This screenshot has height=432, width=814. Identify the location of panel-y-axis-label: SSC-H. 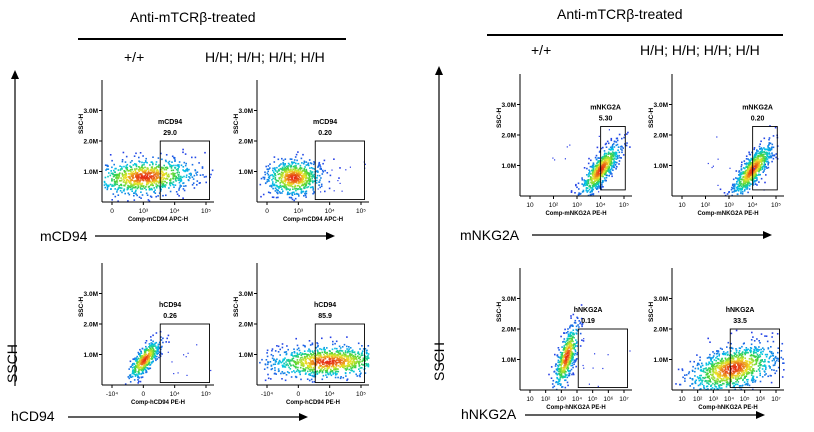
(81, 307).